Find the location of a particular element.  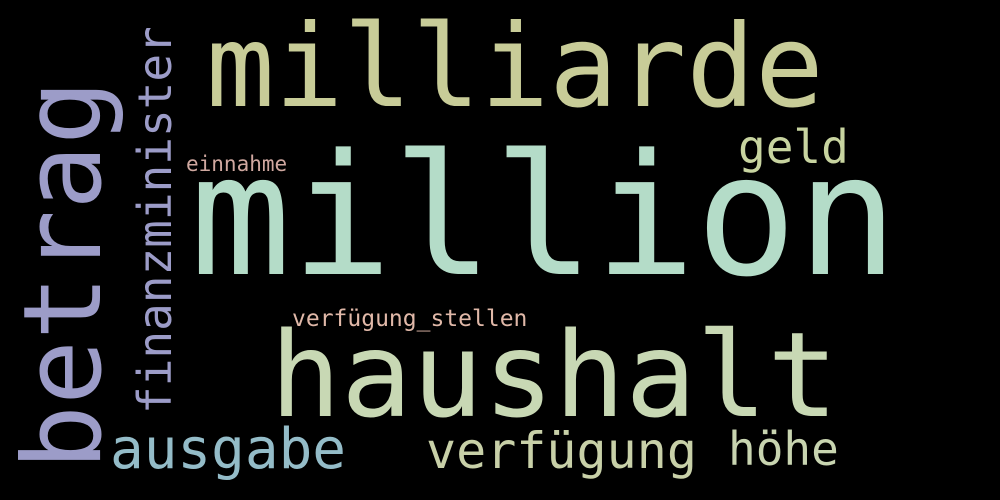

word-einnahme: einnahme is located at coordinates (237, 164).